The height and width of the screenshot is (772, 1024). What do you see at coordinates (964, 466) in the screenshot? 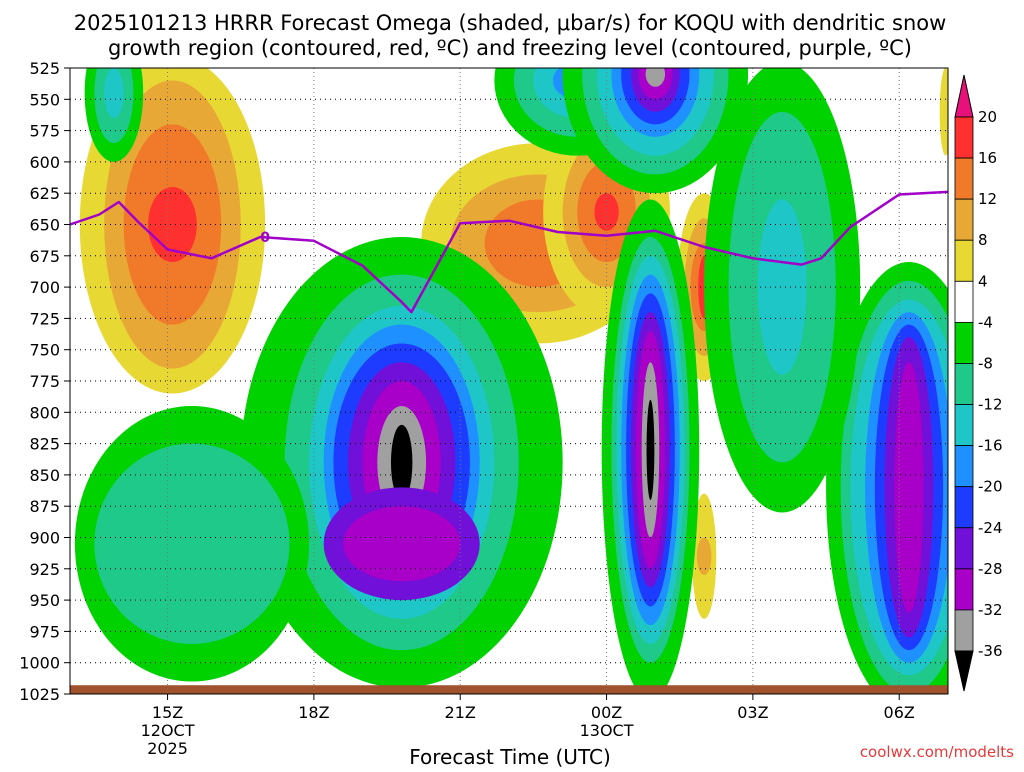
I see `colorbar-bin--20to-16` at bounding box center [964, 466].